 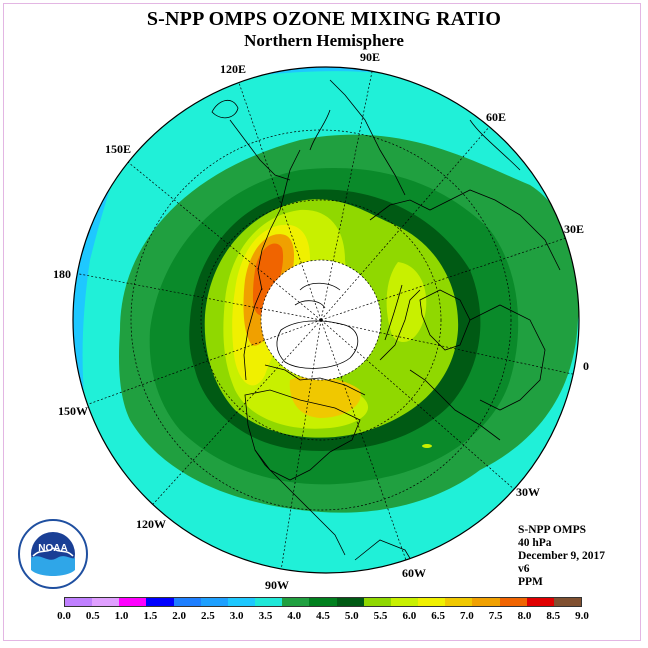 I want to click on greenland-east, so click(x=393, y=312).